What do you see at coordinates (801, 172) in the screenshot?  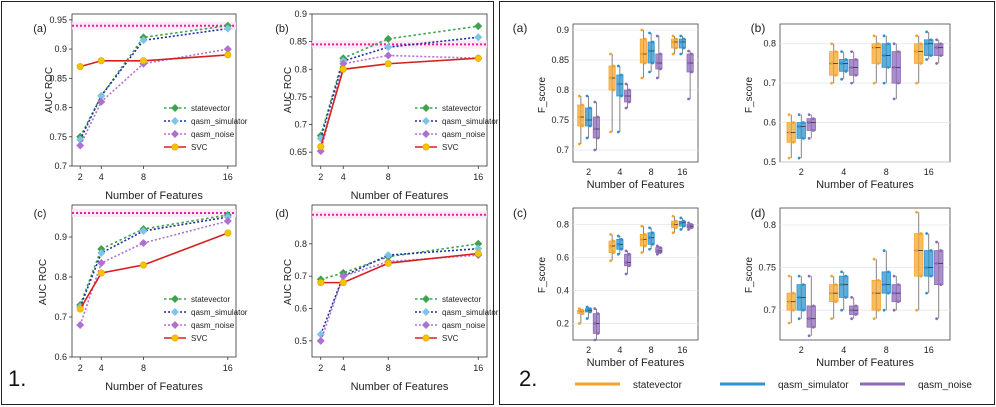 I see `fig2-b-xtick-label: 2` at bounding box center [801, 172].